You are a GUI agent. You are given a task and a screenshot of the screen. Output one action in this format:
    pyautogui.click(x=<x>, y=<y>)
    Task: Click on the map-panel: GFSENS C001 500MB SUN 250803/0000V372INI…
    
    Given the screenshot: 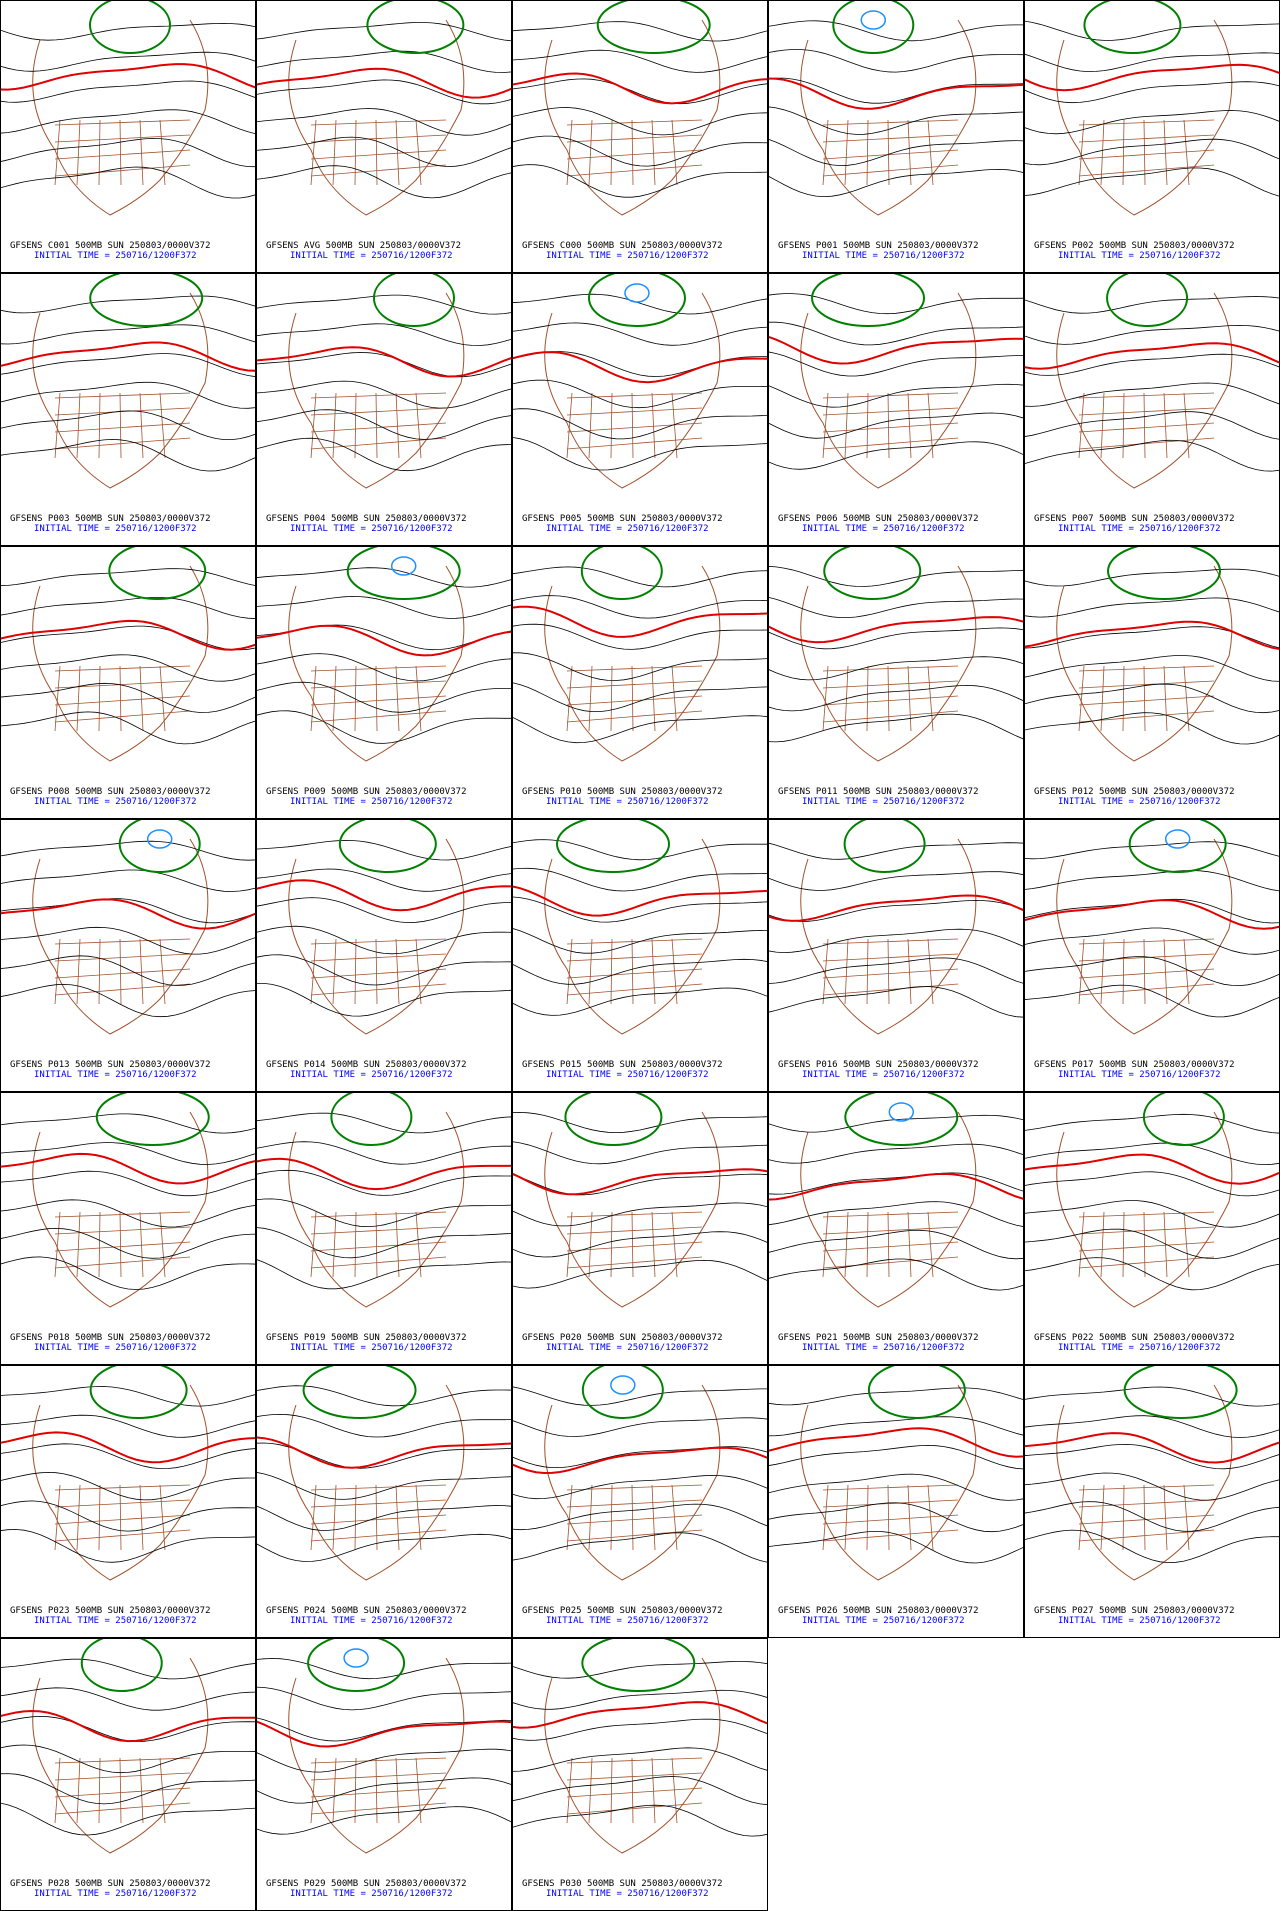 What is the action you would take?
    pyautogui.click(x=128, y=136)
    